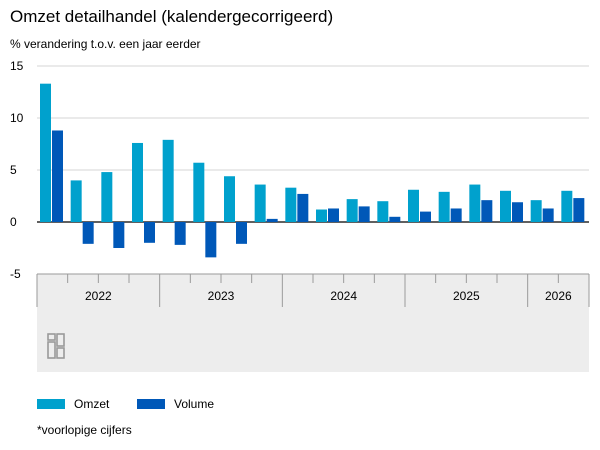 The width and height of the screenshot is (600, 450). What do you see at coordinates (151, 404) in the screenshot?
I see `legend-volume-swatch` at bounding box center [151, 404].